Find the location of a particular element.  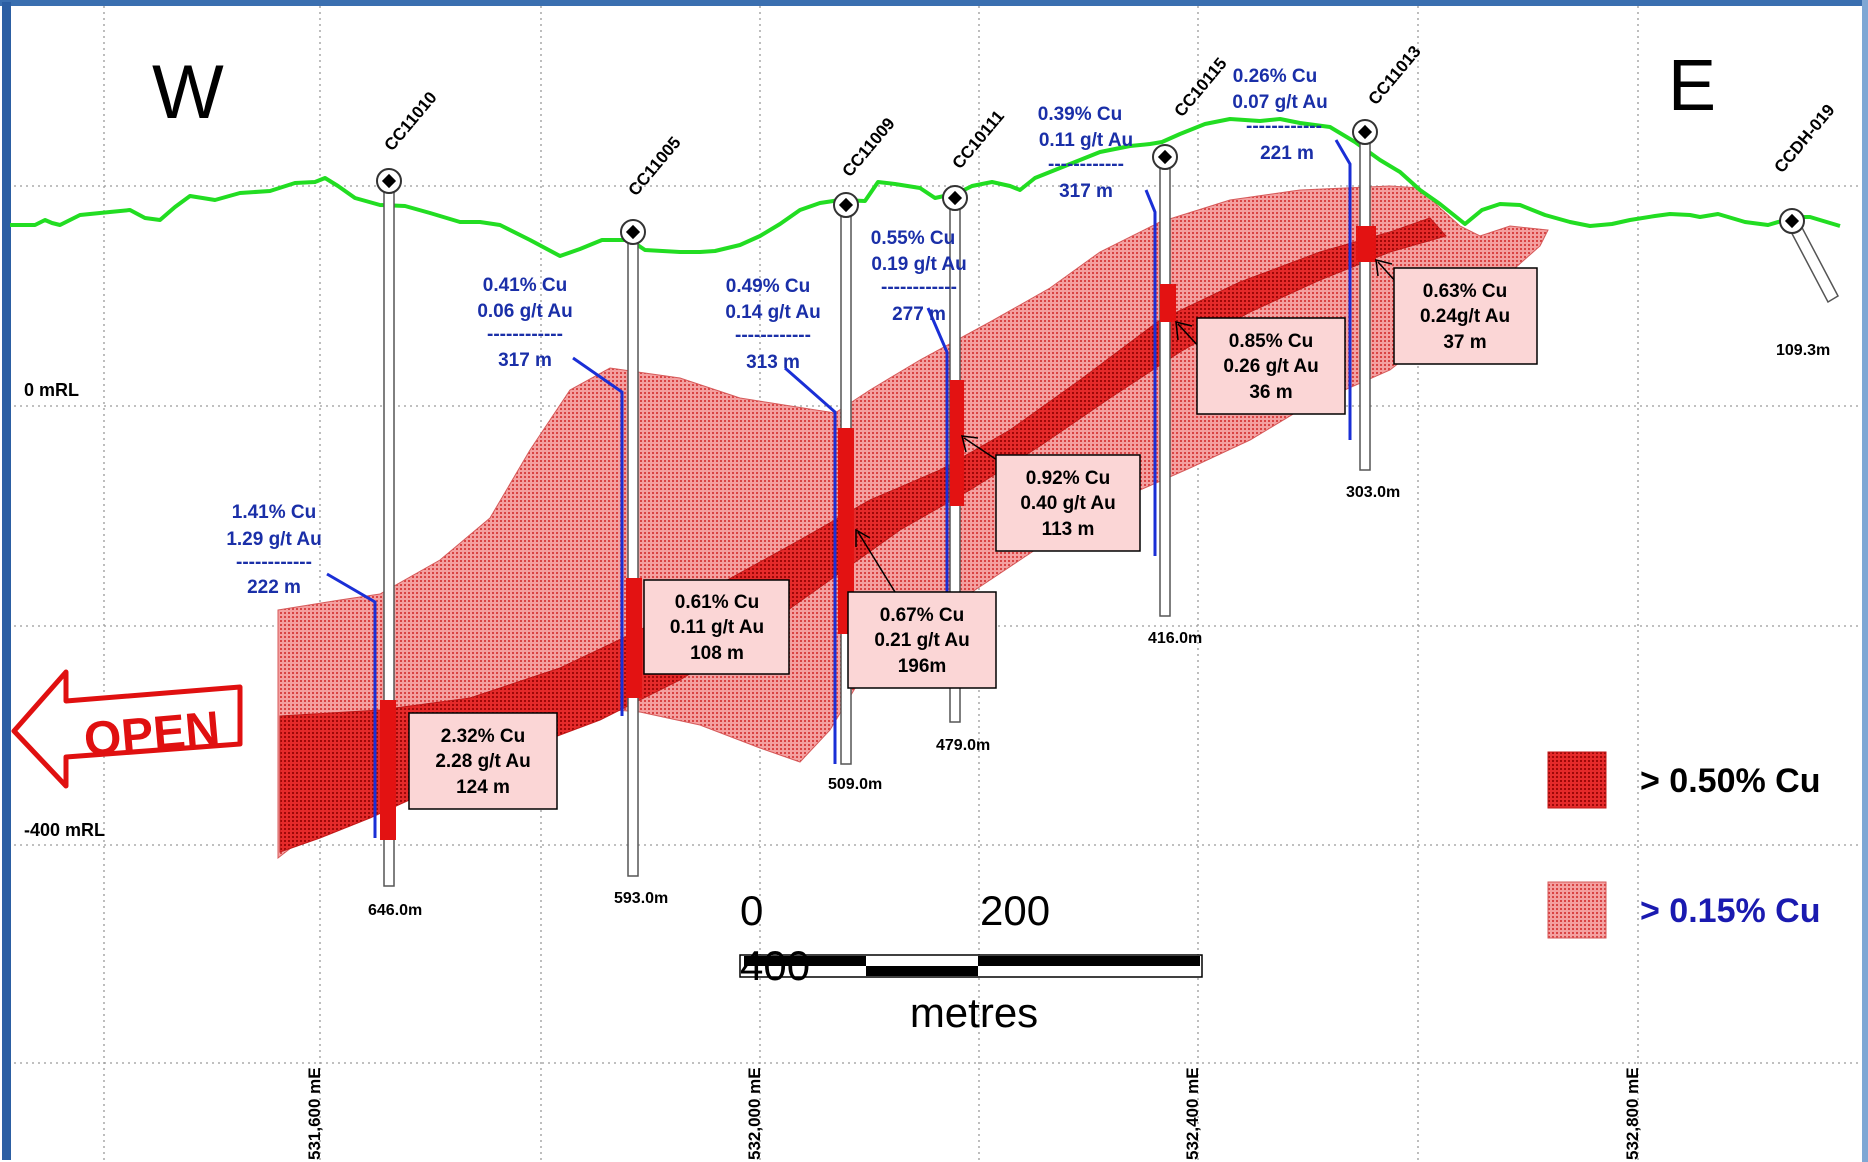

intercept-au: 0.14 g/t Au is located at coordinates (772, 312).